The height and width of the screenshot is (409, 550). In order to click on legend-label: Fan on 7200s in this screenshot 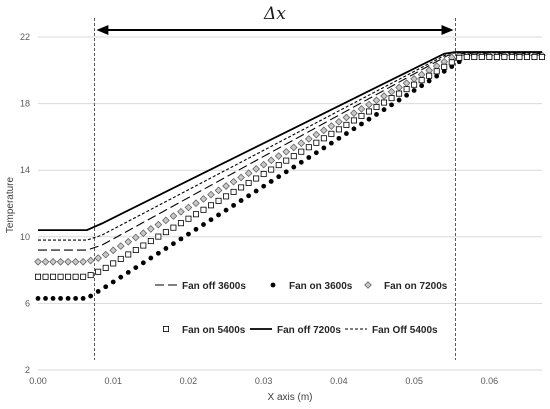, I will do `click(416, 286)`.